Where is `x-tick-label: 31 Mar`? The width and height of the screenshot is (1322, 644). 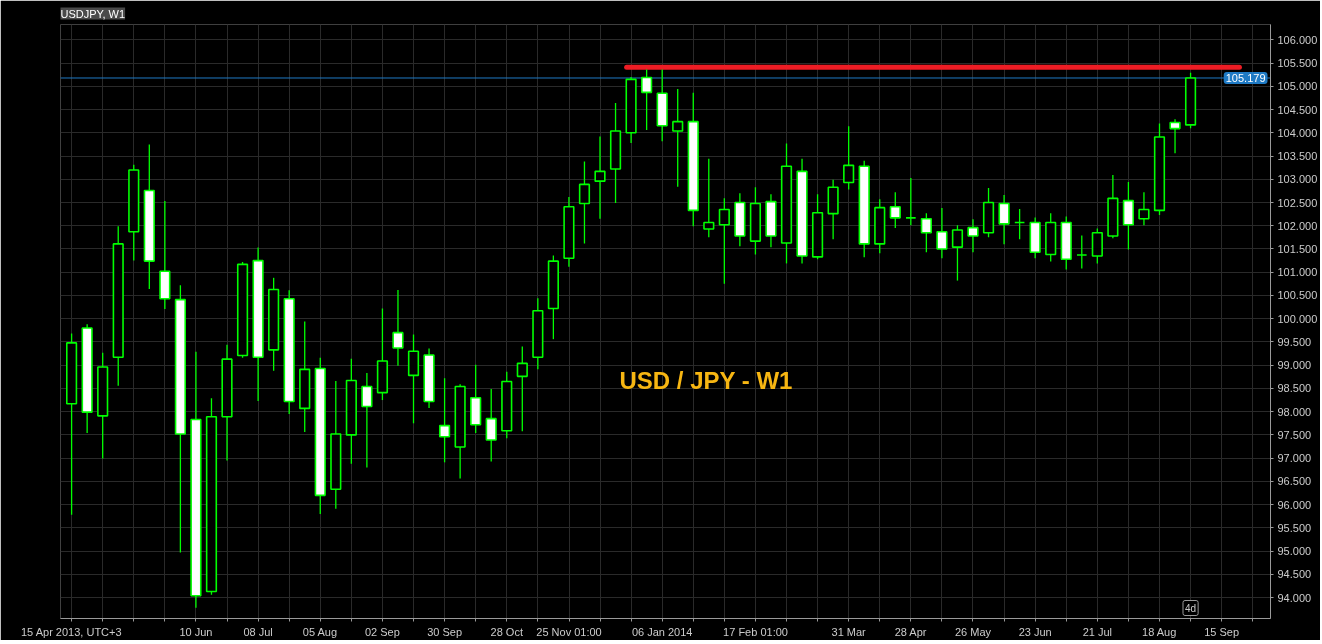 x-tick-label: 31 Mar is located at coordinates (849, 631).